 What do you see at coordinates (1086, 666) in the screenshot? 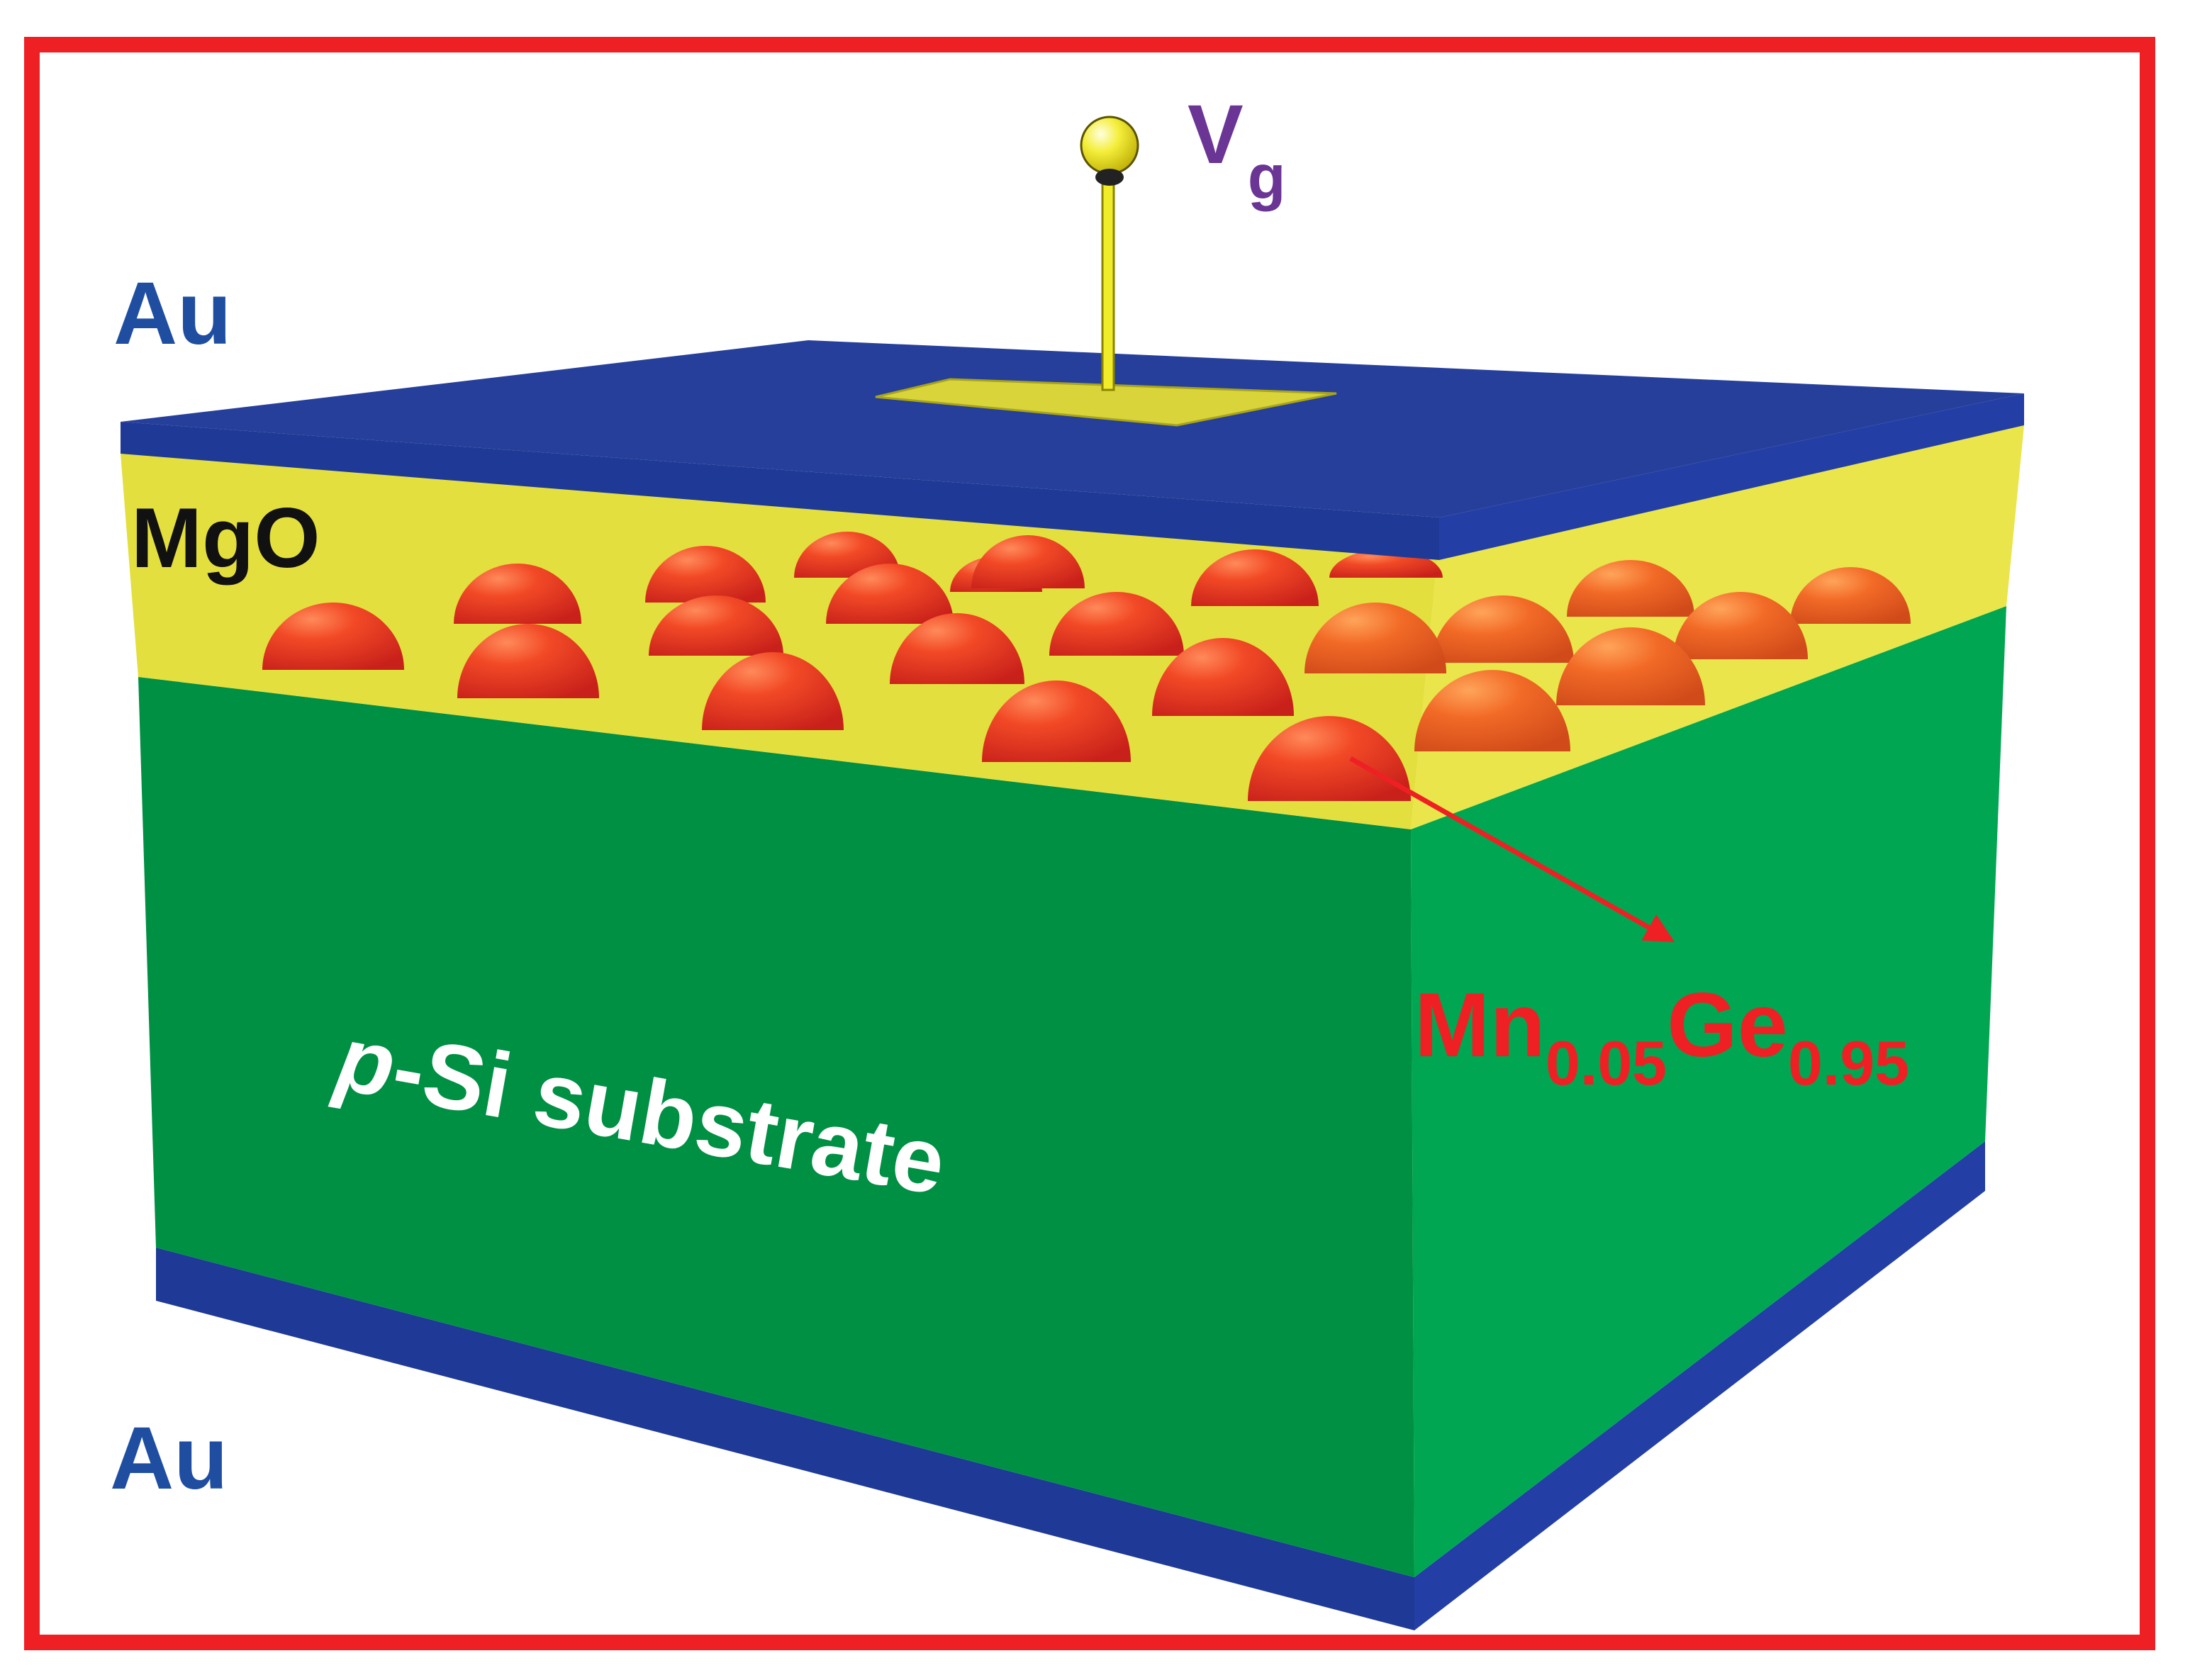
I see `quantum-dot-array` at bounding box center [1086, 666].